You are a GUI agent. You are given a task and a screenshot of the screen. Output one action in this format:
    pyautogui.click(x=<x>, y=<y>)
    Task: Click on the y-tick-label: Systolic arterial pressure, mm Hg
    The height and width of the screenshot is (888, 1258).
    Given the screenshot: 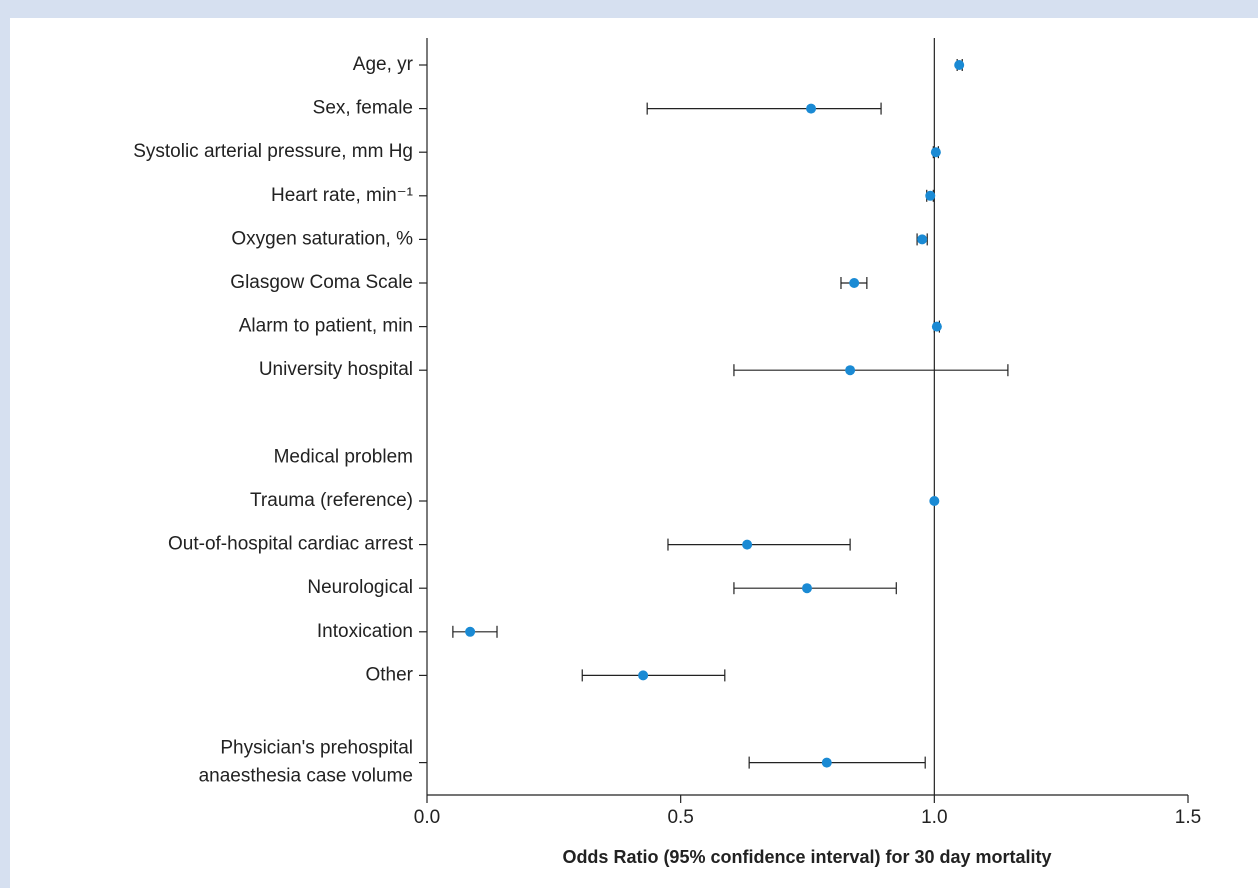 What is the action you would take?
    pyautogui.click(x=273, y=151)
    